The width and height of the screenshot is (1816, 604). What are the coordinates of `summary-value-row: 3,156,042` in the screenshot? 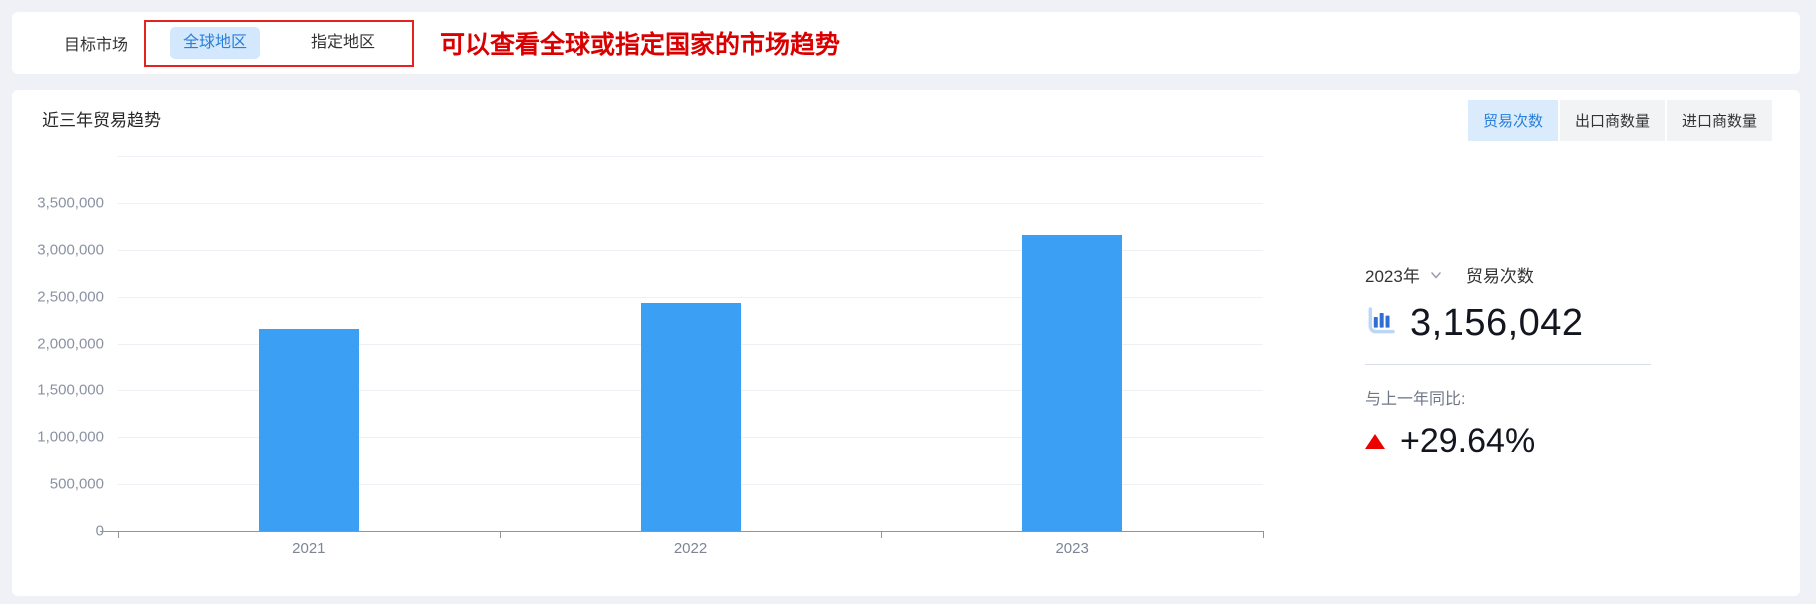 It's located at (1520, 323).